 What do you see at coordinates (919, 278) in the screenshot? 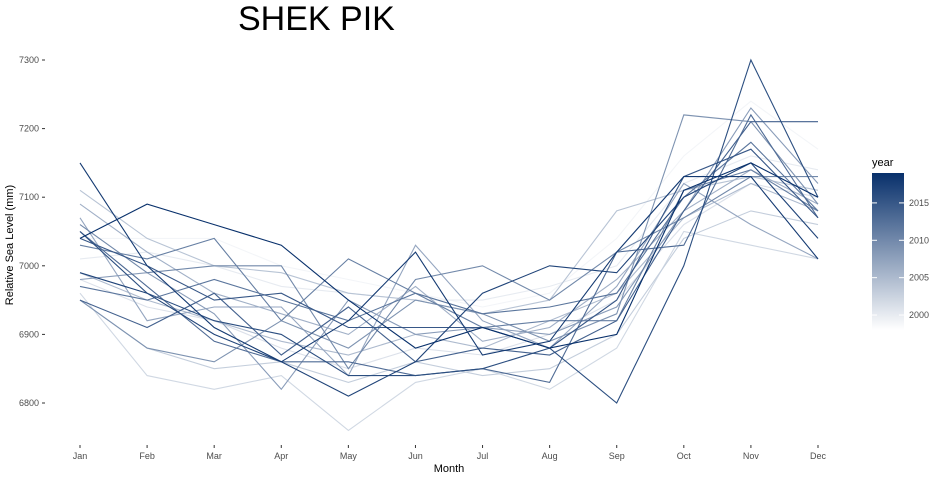
I see `legend-tick-label: 2005` at bounding box center [919, 278].